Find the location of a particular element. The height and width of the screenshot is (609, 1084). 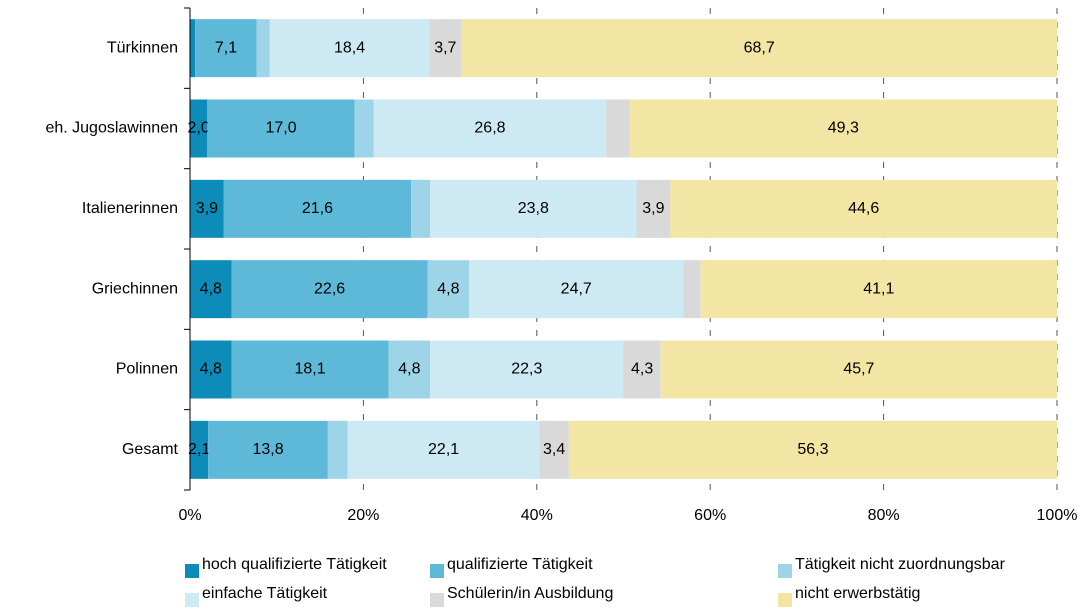

legend-label: einfache Tätigkeit is located at coordinates (265, 593).